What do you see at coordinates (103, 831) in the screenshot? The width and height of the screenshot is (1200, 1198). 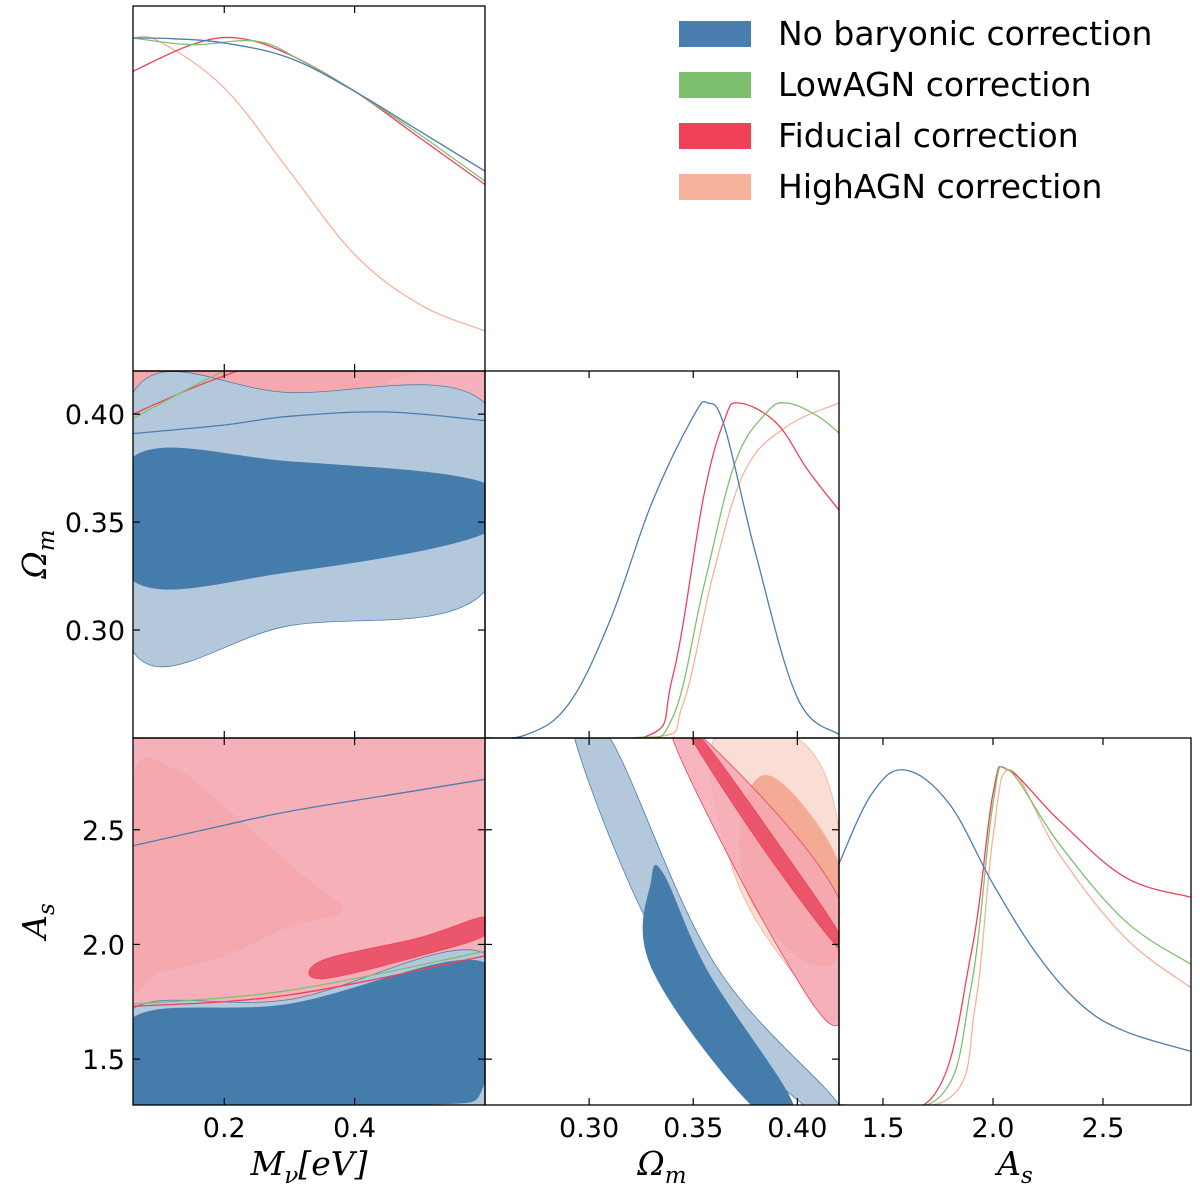 I see `y-tick-label-As-2: 2.5` at bounding box center [103, 831].